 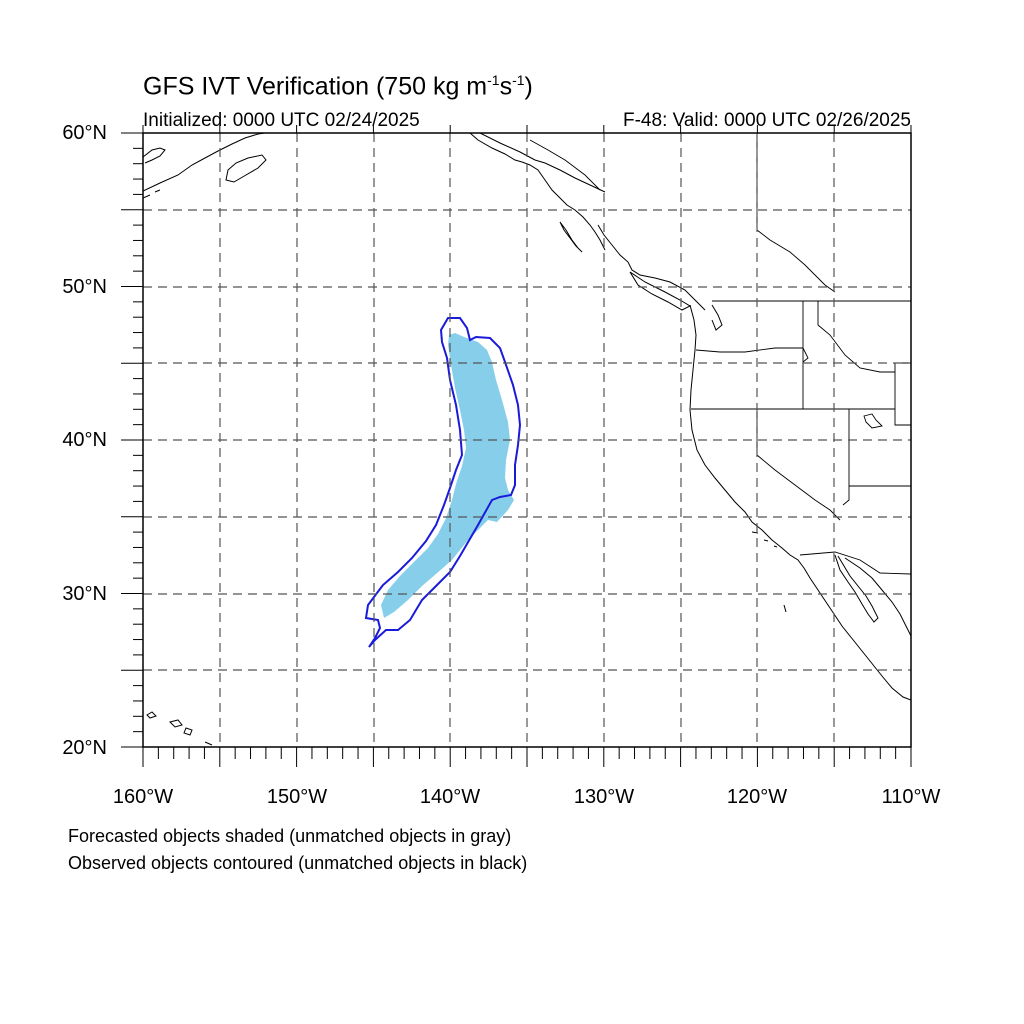 What do you see at coordinates (204, 162) in the screenshot?
I see `coastline-alaska-peninsula` at bounding box center [204, 162].